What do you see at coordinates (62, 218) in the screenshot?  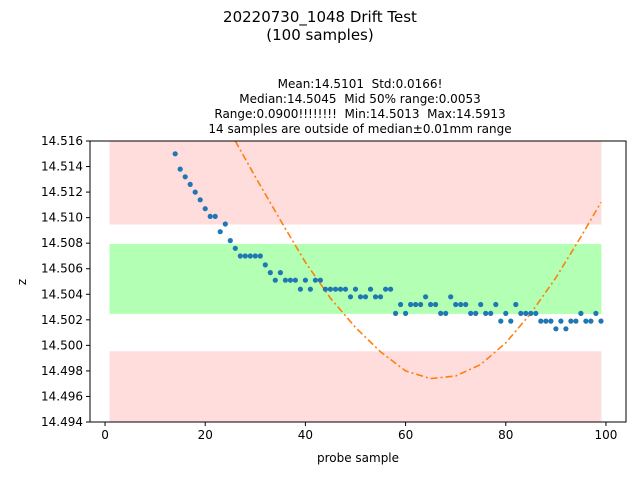 I see `y-tick-label: 14.510` at bounding box center [62, 218].